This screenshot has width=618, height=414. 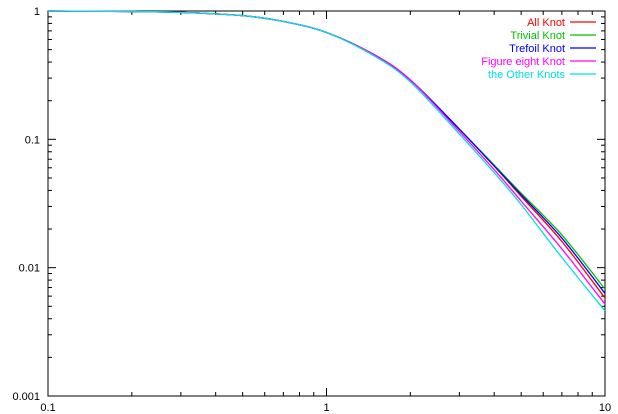 I want to click on legend-label: Trivial Knot, so click(x=537, y=36).